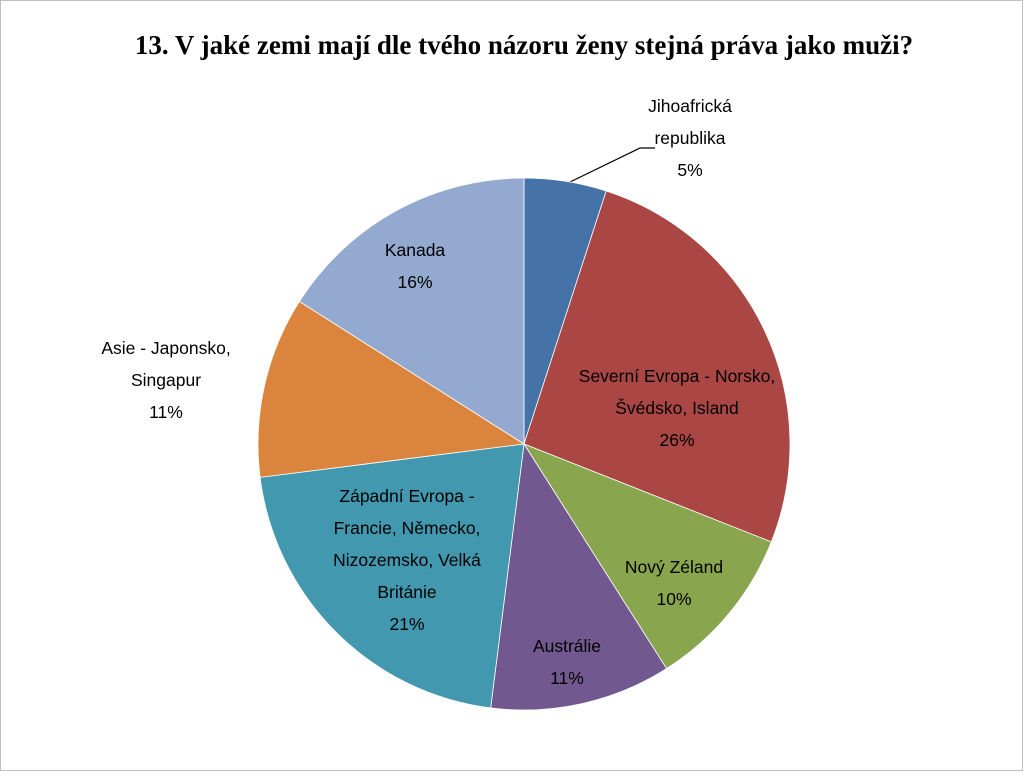 This screenshot has width=1027, height=776. Describe the element at coordinates (567, 646) in the screenshot. I see `slice-category: Austrálie` at that location.